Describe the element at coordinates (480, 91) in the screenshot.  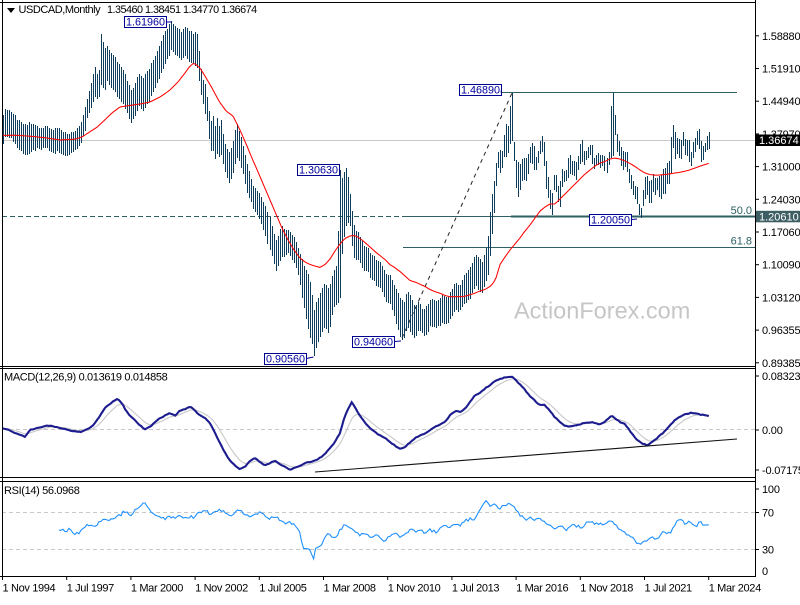
I see `svg-text: 1.46890` at that location.